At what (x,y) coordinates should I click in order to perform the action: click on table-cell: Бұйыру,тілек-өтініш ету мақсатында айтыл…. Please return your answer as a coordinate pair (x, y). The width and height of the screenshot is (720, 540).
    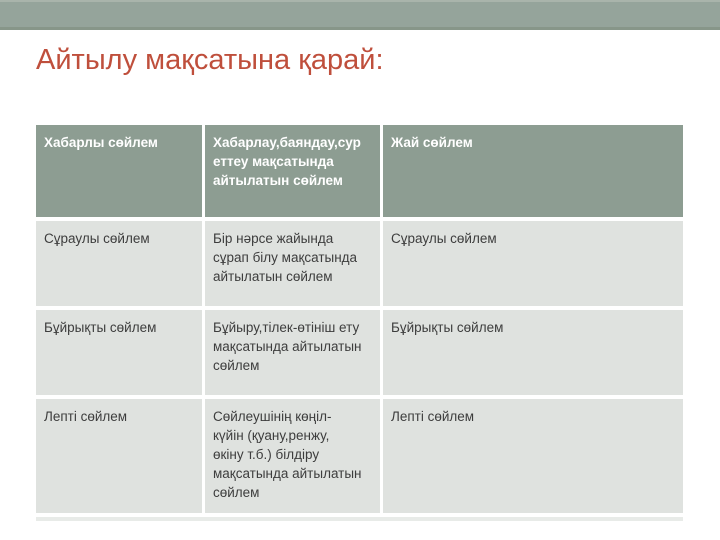
    Looking at the image, I should click on (292, 352).